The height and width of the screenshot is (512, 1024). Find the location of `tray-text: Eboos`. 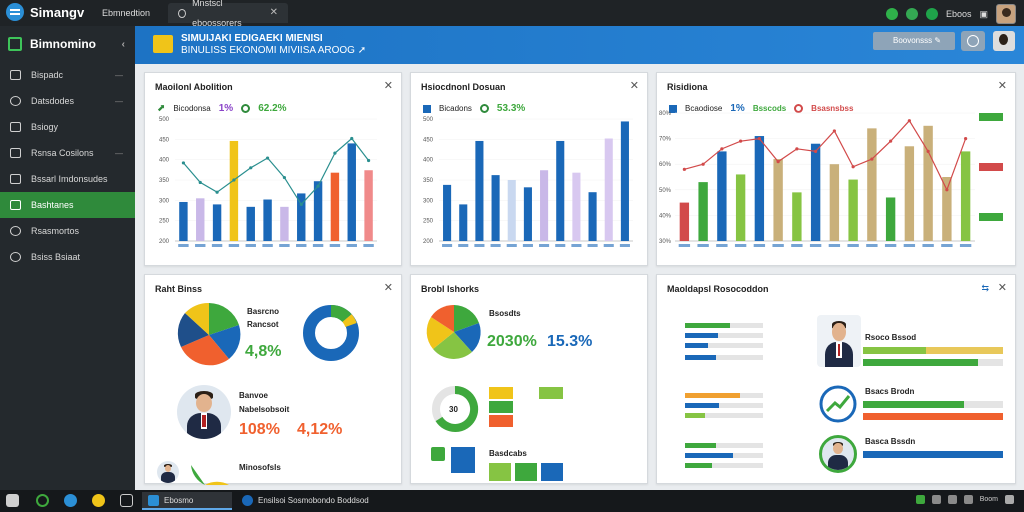

tray-text: Eboos is located at coordinates (958, 14).